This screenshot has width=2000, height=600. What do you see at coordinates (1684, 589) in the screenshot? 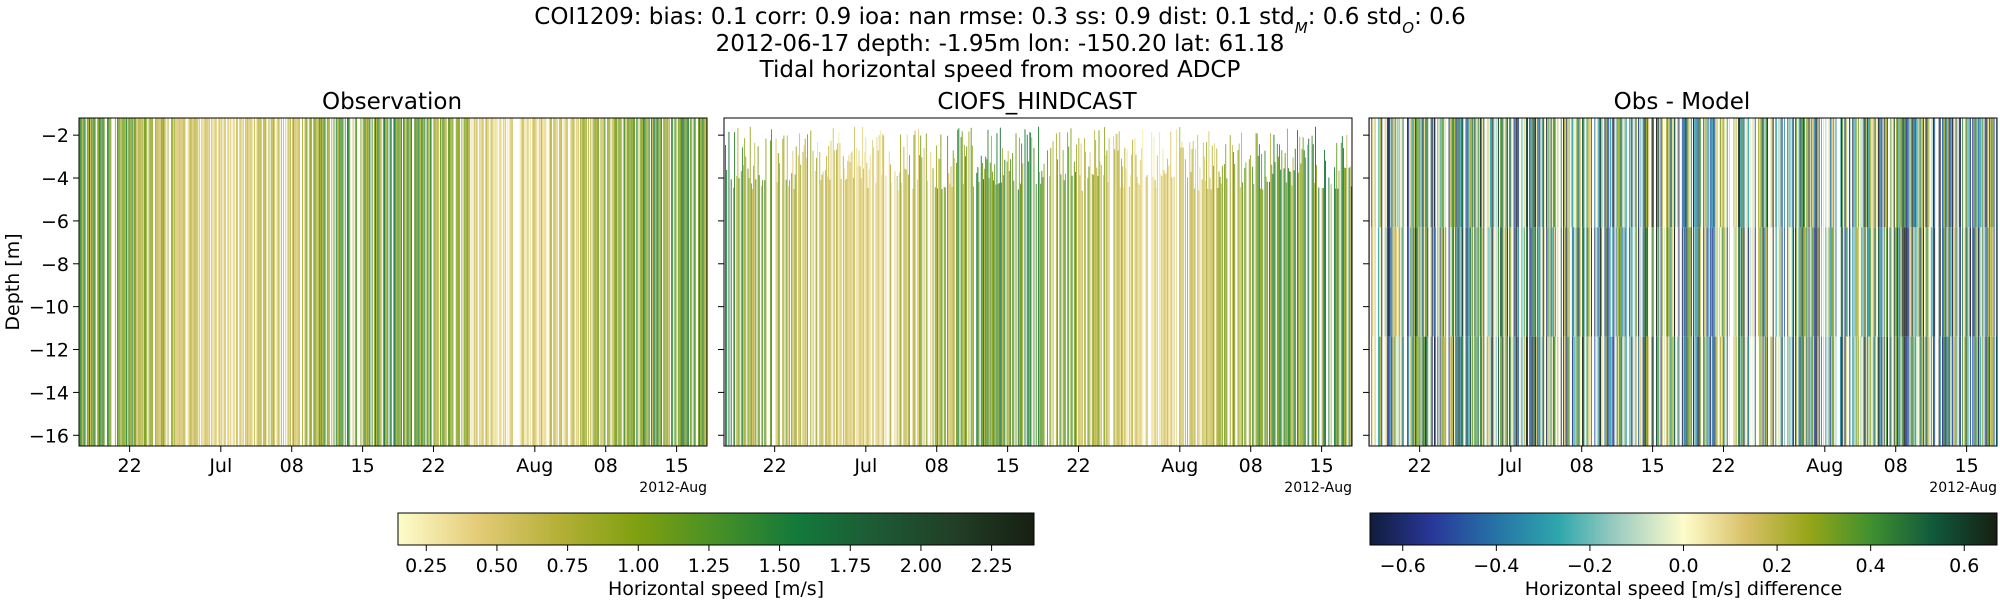
I see `colorbar-label: Horizontal speed [m/s] difference` at bounding box center [1684, 589].